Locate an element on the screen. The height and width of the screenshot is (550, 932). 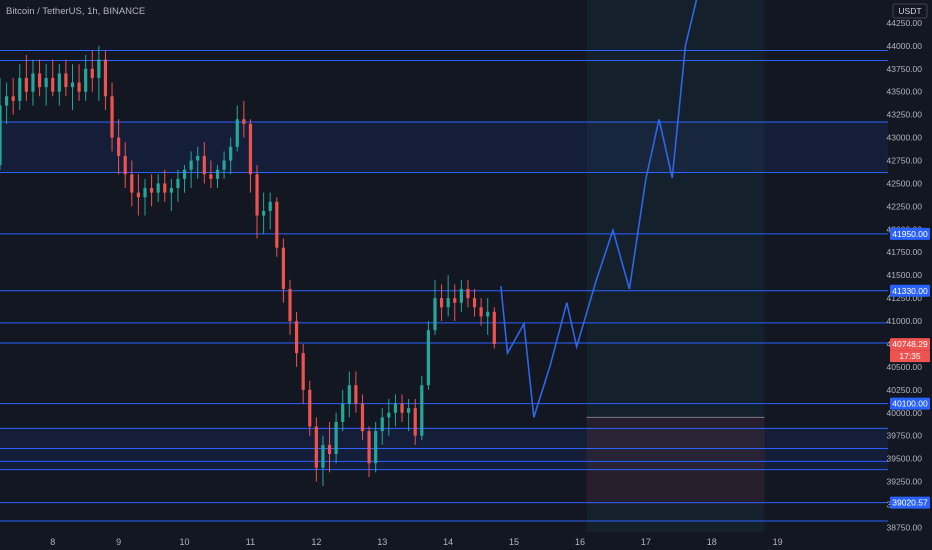
currency-label: USDT is located at coordinates (909, 11).